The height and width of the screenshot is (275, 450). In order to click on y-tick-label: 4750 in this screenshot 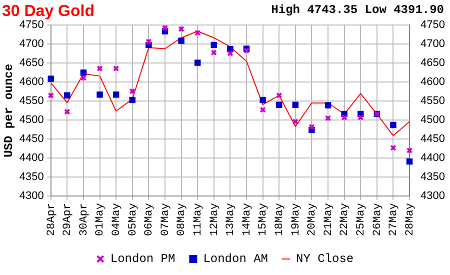, I will do `click(31, 25)`.